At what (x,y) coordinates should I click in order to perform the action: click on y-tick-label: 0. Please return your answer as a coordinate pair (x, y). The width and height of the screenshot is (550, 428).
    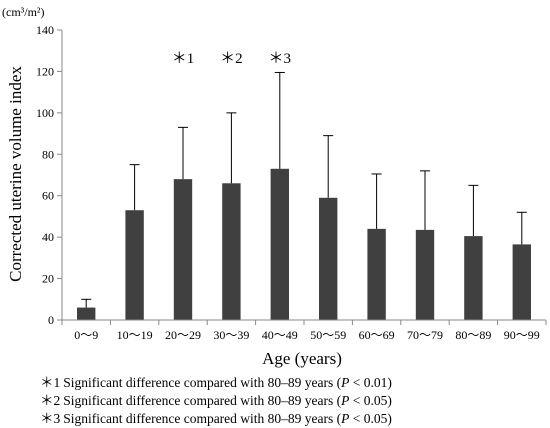
    Looking at the image, I should click on (51, 320).